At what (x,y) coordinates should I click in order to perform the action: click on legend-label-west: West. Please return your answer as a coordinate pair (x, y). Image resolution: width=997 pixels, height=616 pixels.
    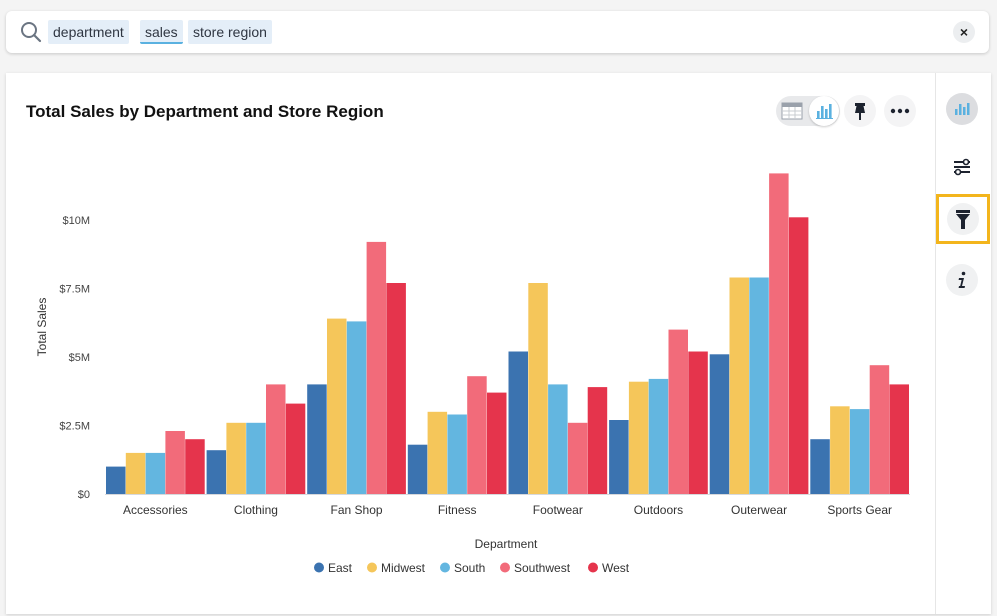
    Looking at the image, I should click on (616, 568).